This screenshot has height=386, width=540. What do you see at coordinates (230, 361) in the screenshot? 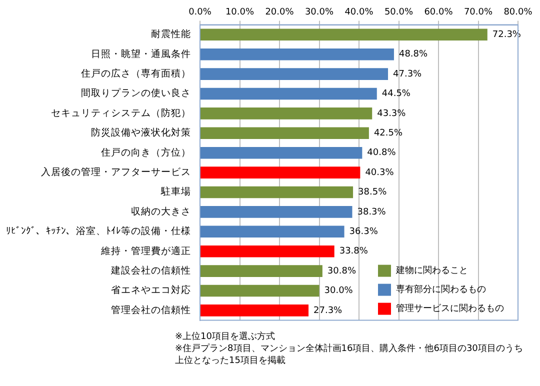
I see `text: 上位となった15項目を掲載` at bounding box center [230, 361].